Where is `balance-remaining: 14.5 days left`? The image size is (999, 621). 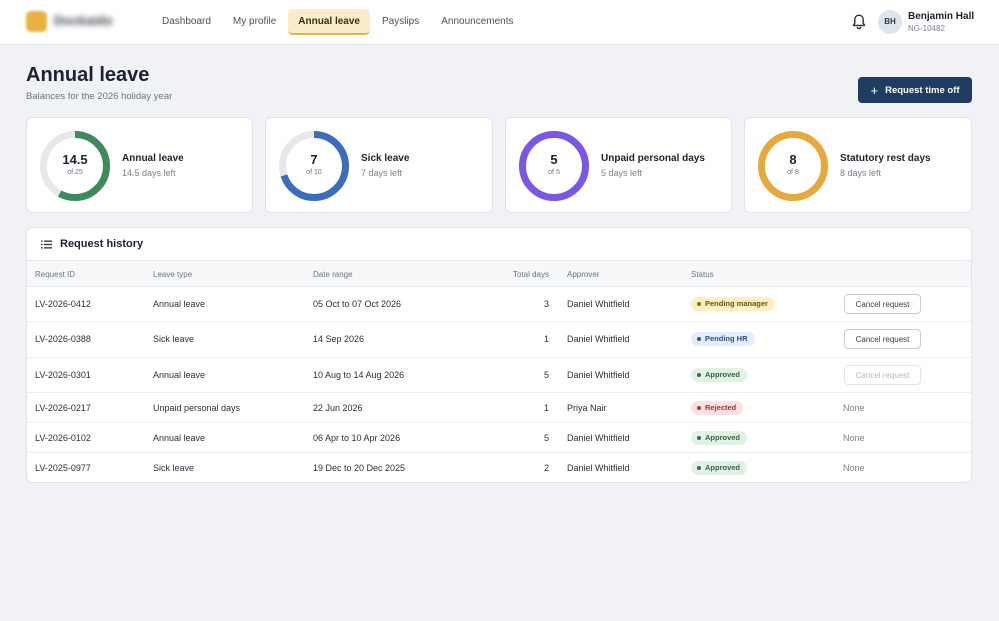
balance-remaining: 14.5 days left is located at coordinates (149, 173).